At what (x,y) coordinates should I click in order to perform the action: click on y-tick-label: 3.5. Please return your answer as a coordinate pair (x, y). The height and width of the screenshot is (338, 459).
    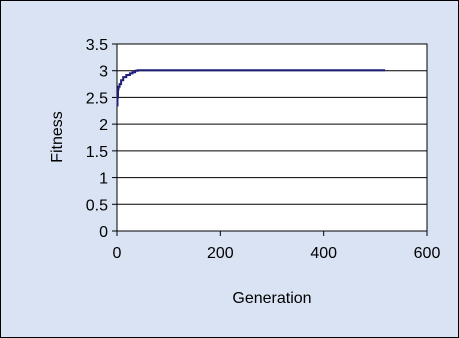
    Looking at the image, I should click on (97, 45).